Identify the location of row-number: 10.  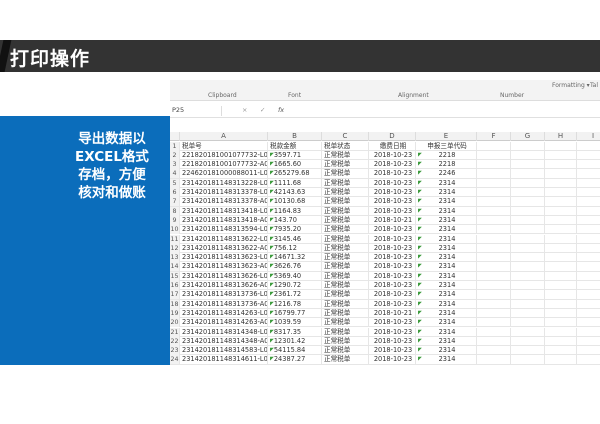
(175, 230).